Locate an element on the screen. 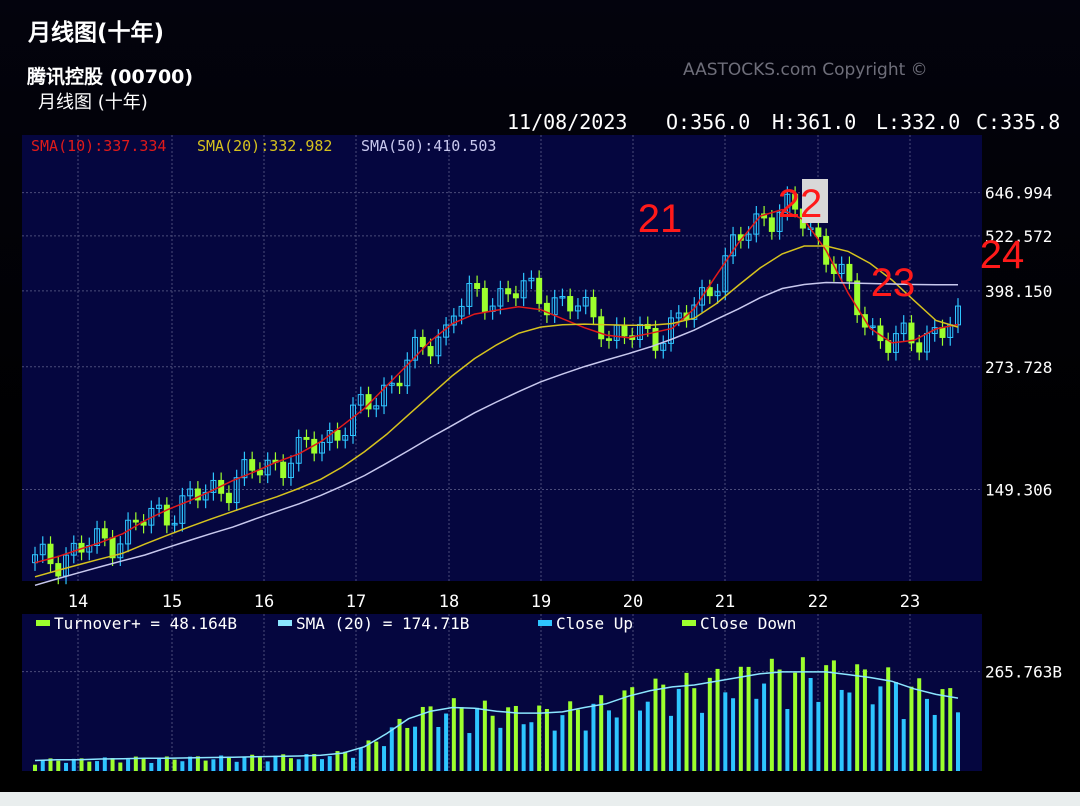  sma20-legend: SMA(20):332.982 is located at coordinates (264, 146).